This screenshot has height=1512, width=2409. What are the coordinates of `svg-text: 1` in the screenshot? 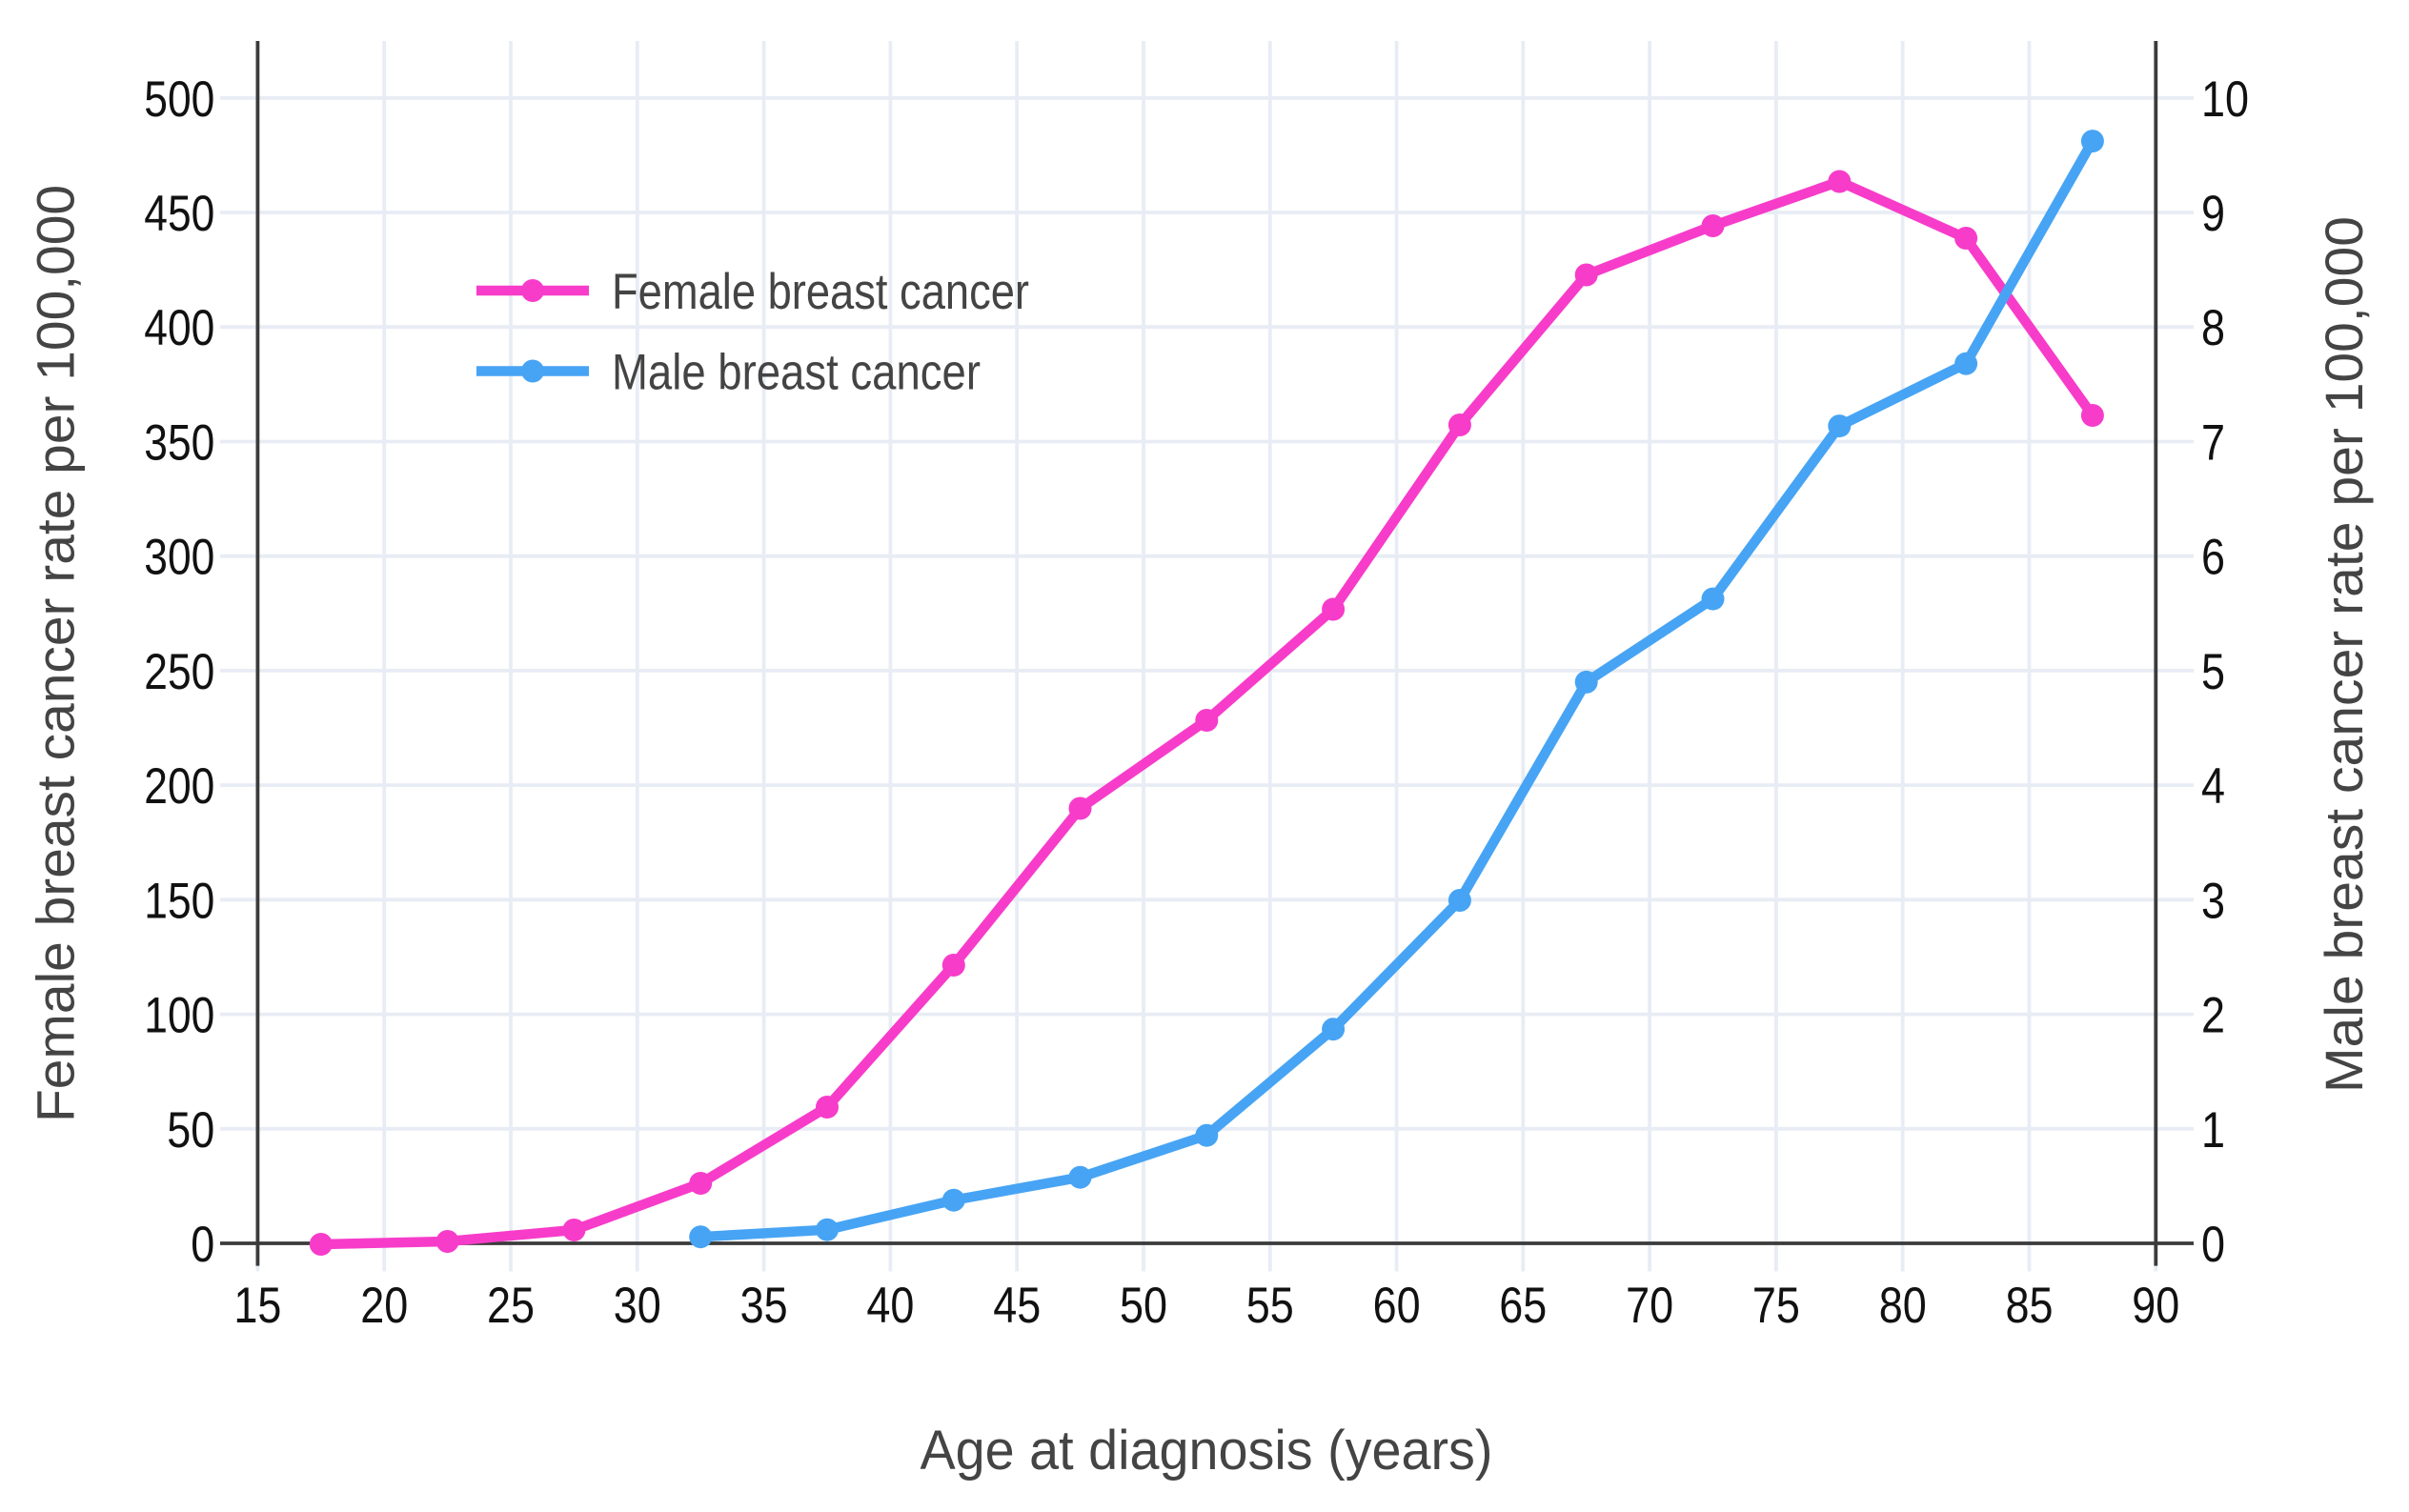 It's located at (2213, 1130).